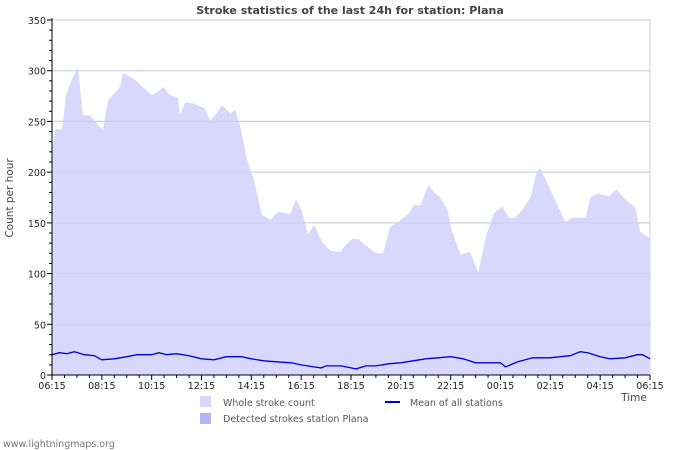 Image resolution: width=700 pixels, height=450 pixels. What do you see at coordinates (37, 173) in the screenshot?
I see `y-tick-label: 200` at bounding box center [37, 173].